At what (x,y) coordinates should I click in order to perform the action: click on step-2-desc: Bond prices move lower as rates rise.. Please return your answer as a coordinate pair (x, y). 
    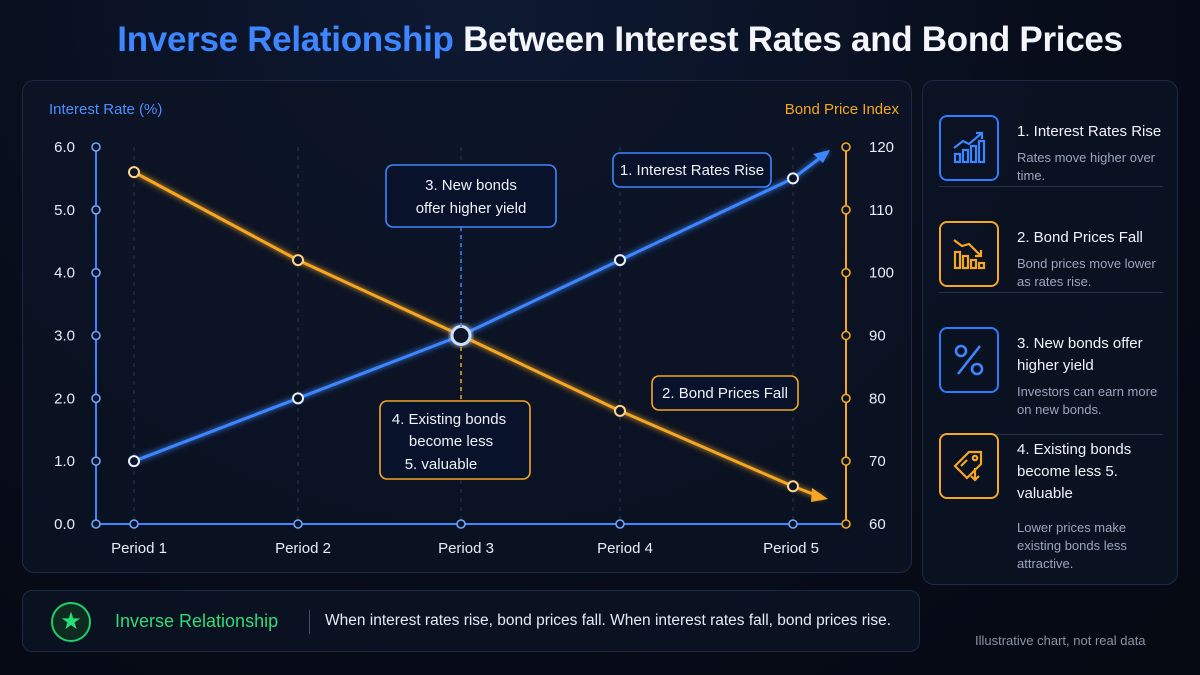
    Looking at the image, I should click on (1086, 272).